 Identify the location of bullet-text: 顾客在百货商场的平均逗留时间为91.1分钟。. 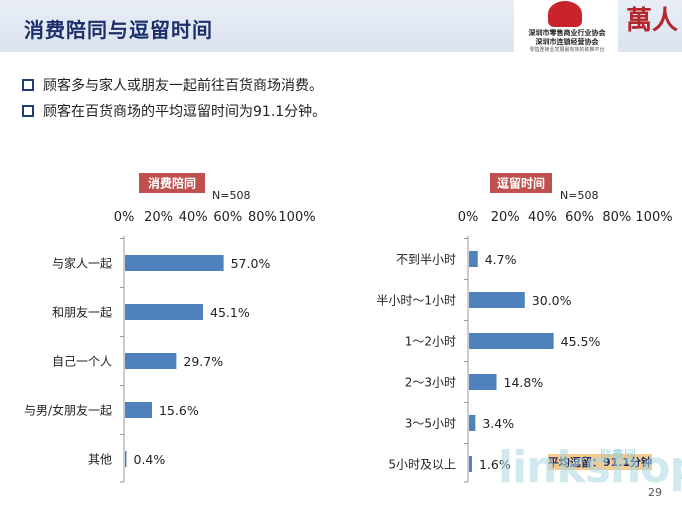
(185, 112).